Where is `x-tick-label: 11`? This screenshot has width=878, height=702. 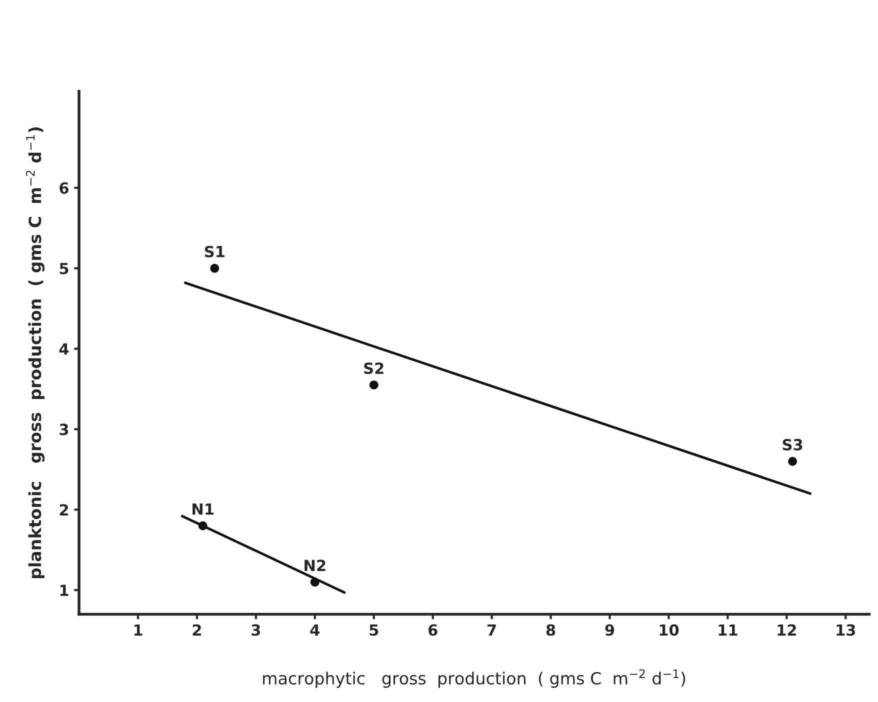
x-tick-label: 11 is located at coordinates (728, 630).